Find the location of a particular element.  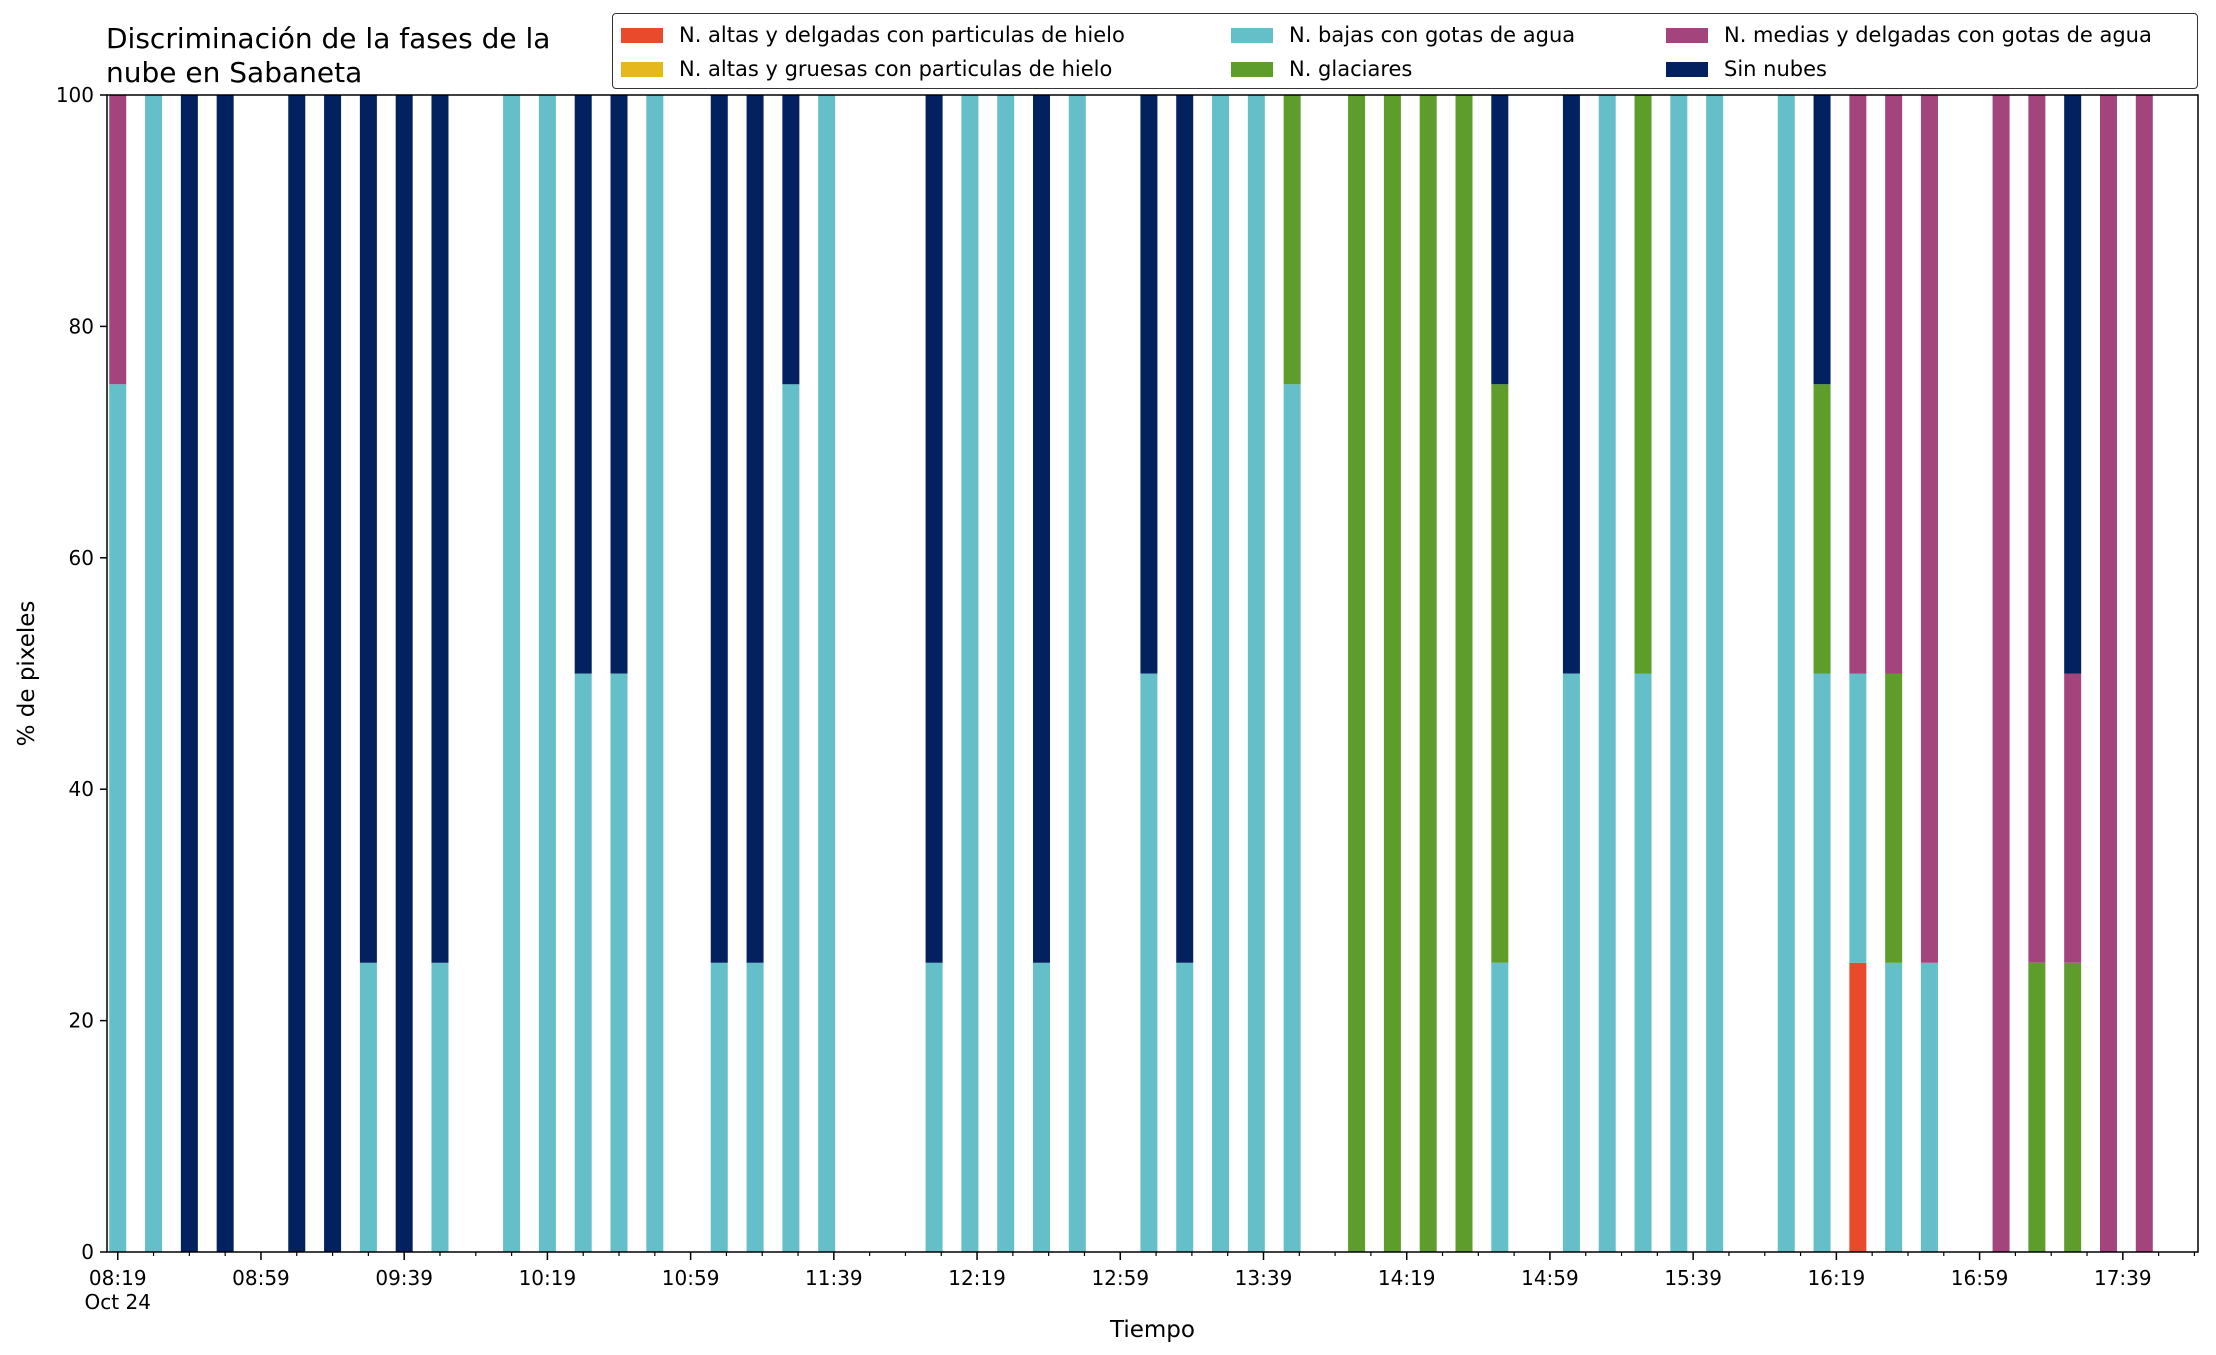

y-tick-label-20: 20 is located at coordinates (81, 1021).